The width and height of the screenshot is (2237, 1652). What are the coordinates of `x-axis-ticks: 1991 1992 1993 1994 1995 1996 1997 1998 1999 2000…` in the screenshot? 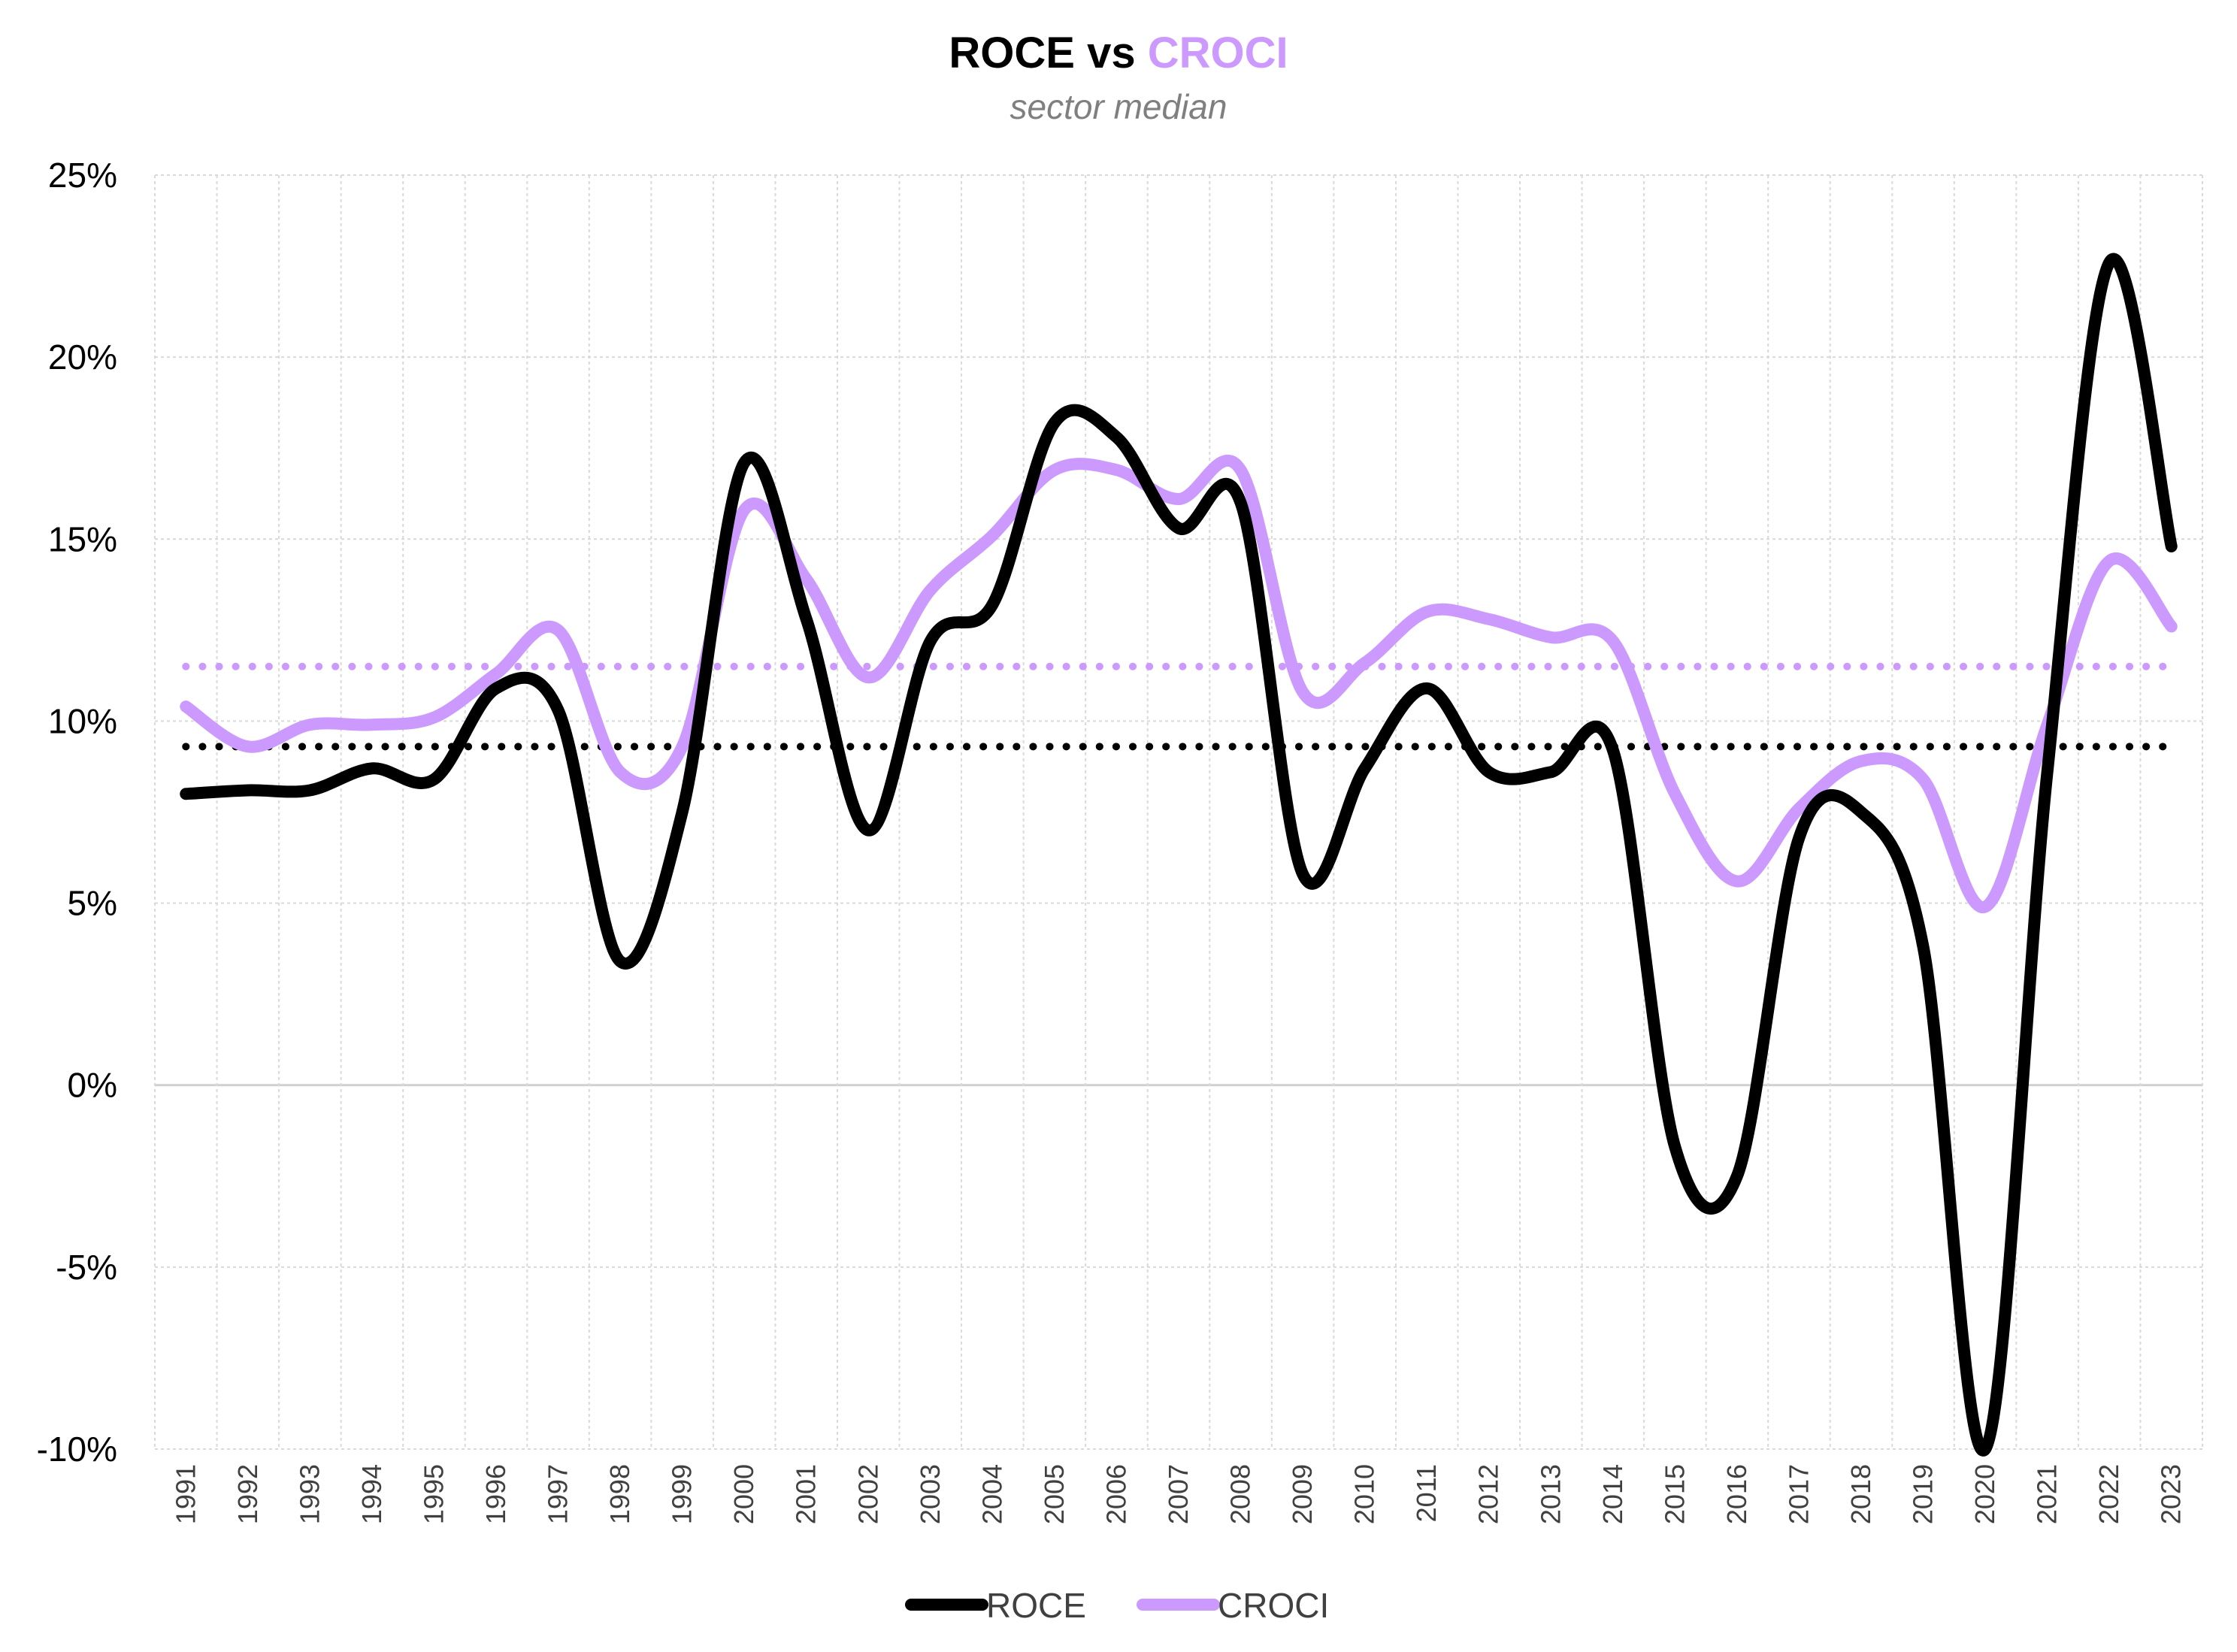 It's located at (1178, 1494).